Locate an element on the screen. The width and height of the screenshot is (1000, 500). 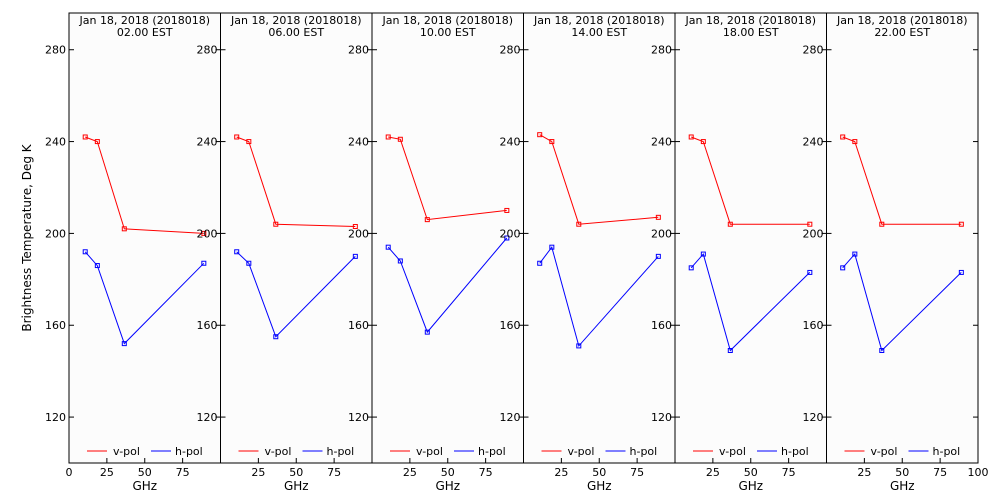
panel-title-time: 18.00 EST is located at coordinates (751, 32).